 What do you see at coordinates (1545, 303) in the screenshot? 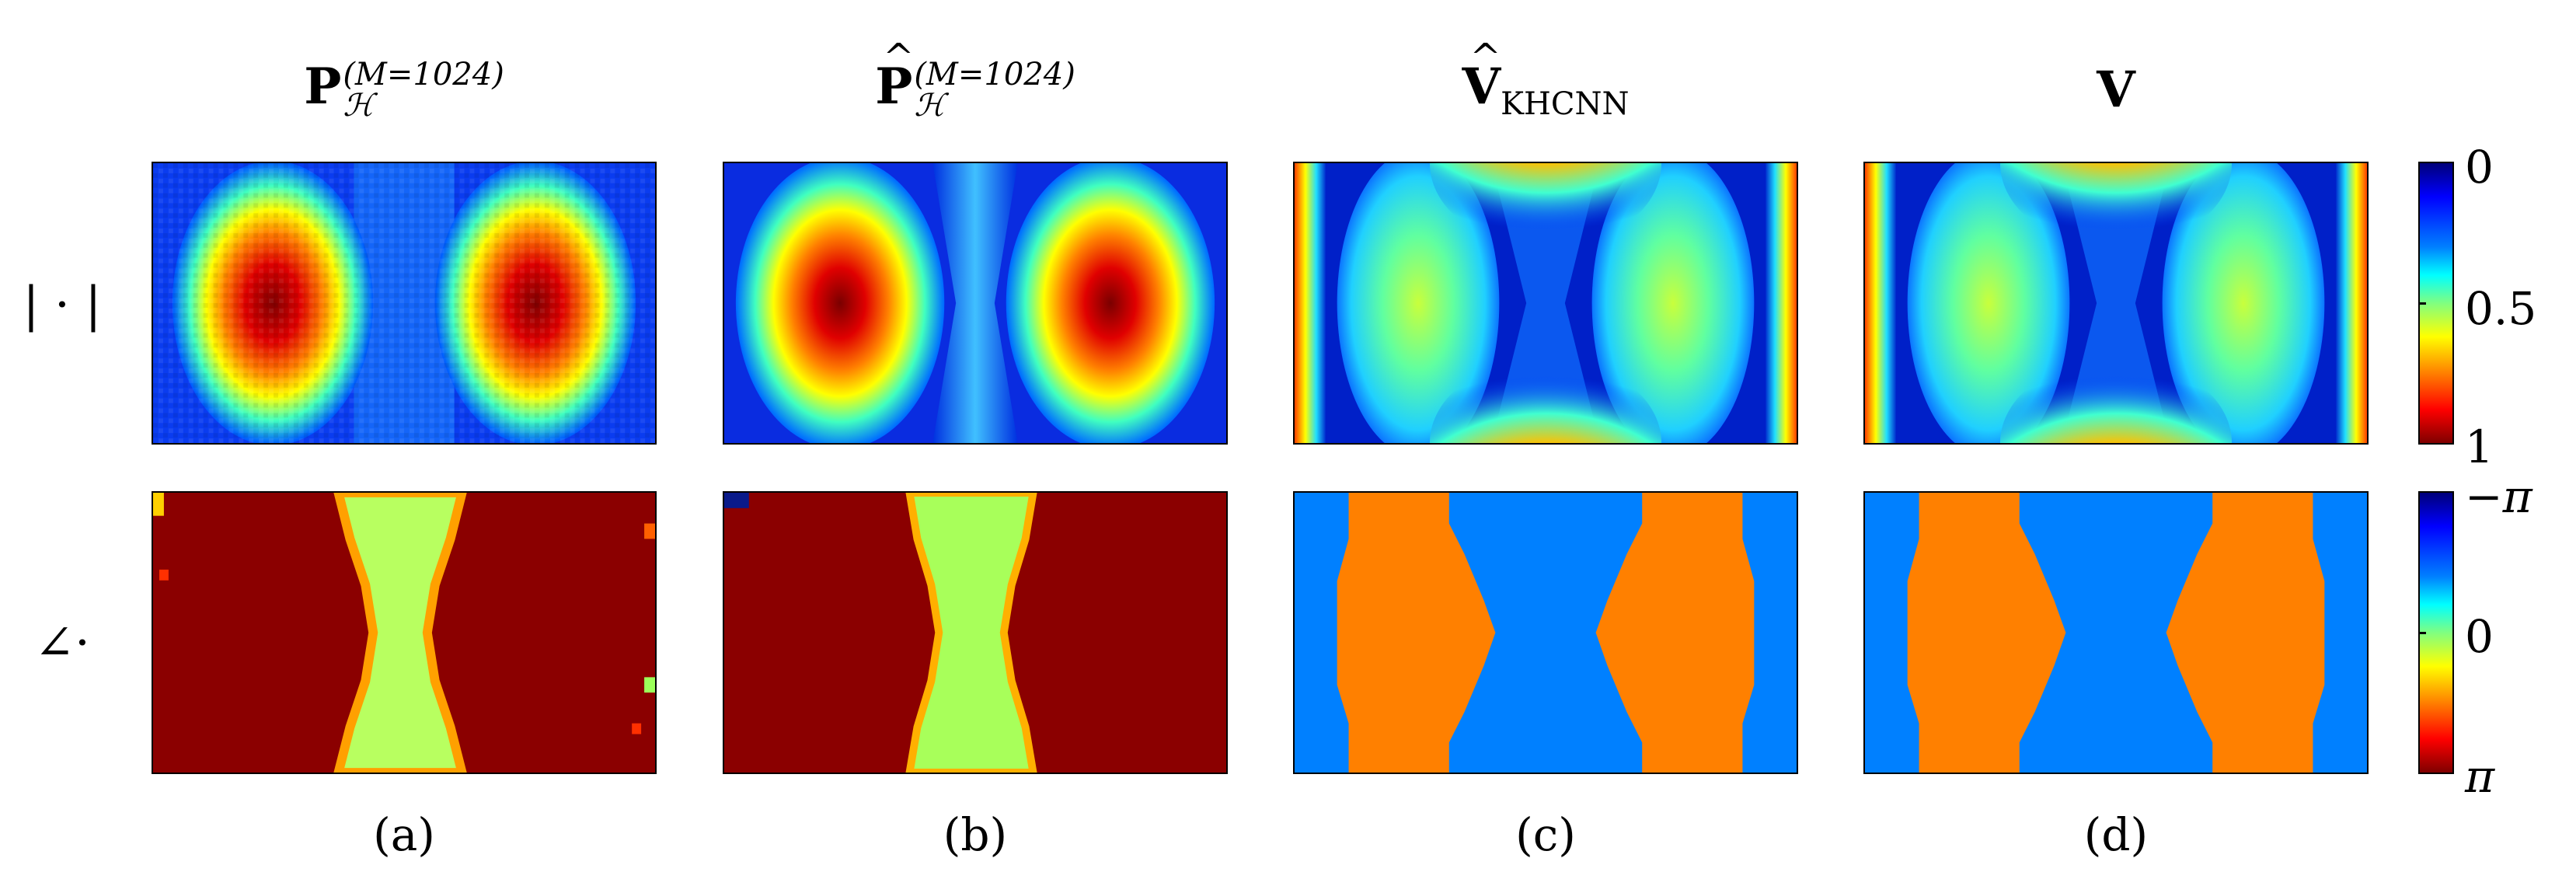
I see `panel-c-magnitude` at bounding box center [1545, 303].